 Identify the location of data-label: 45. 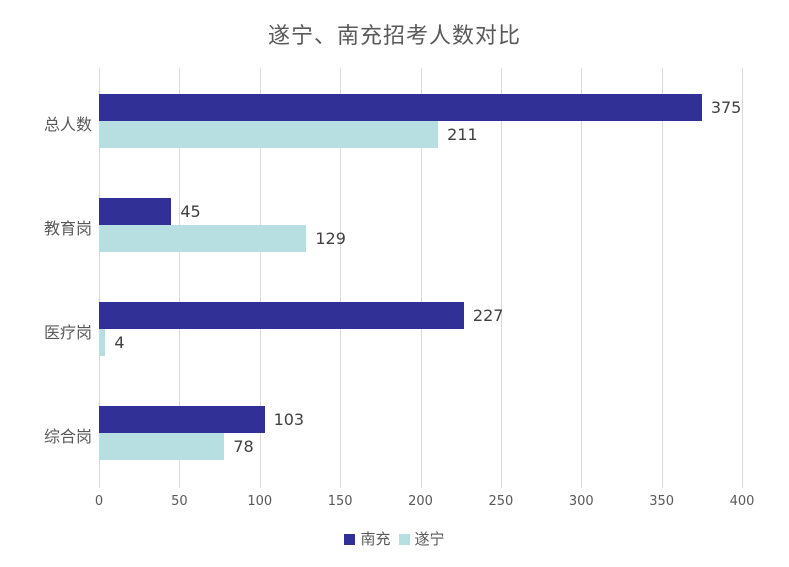
(190, 211).